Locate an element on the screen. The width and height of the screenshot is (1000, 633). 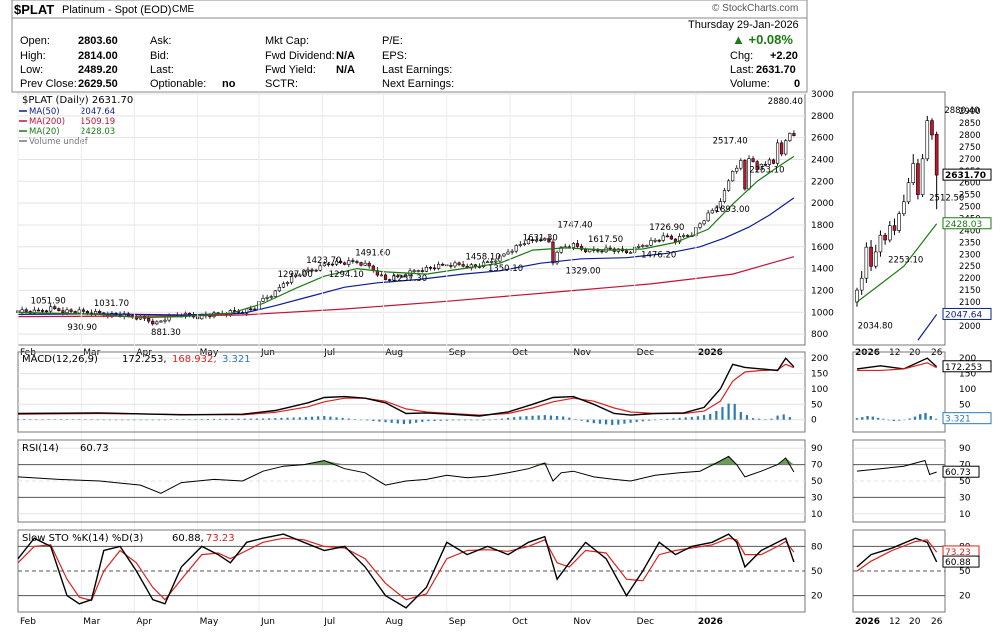
price-annotation: 1458.10 is located at coordinates (483, 257).